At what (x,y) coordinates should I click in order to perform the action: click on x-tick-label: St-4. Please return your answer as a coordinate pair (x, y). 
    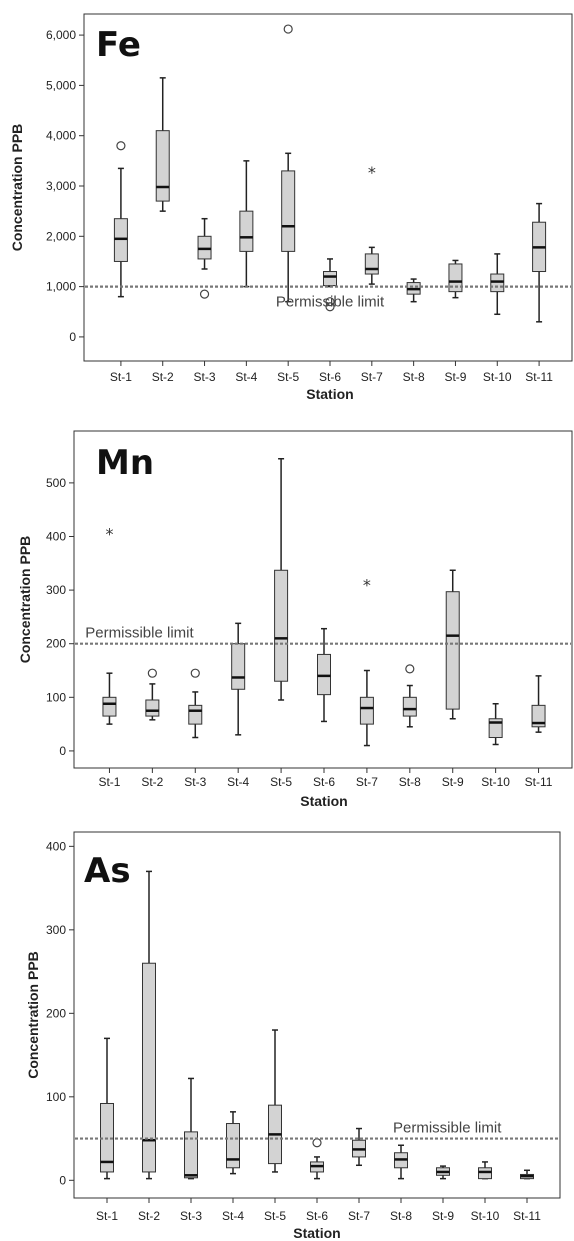
    Looking at the image, I should click on (238, 782).